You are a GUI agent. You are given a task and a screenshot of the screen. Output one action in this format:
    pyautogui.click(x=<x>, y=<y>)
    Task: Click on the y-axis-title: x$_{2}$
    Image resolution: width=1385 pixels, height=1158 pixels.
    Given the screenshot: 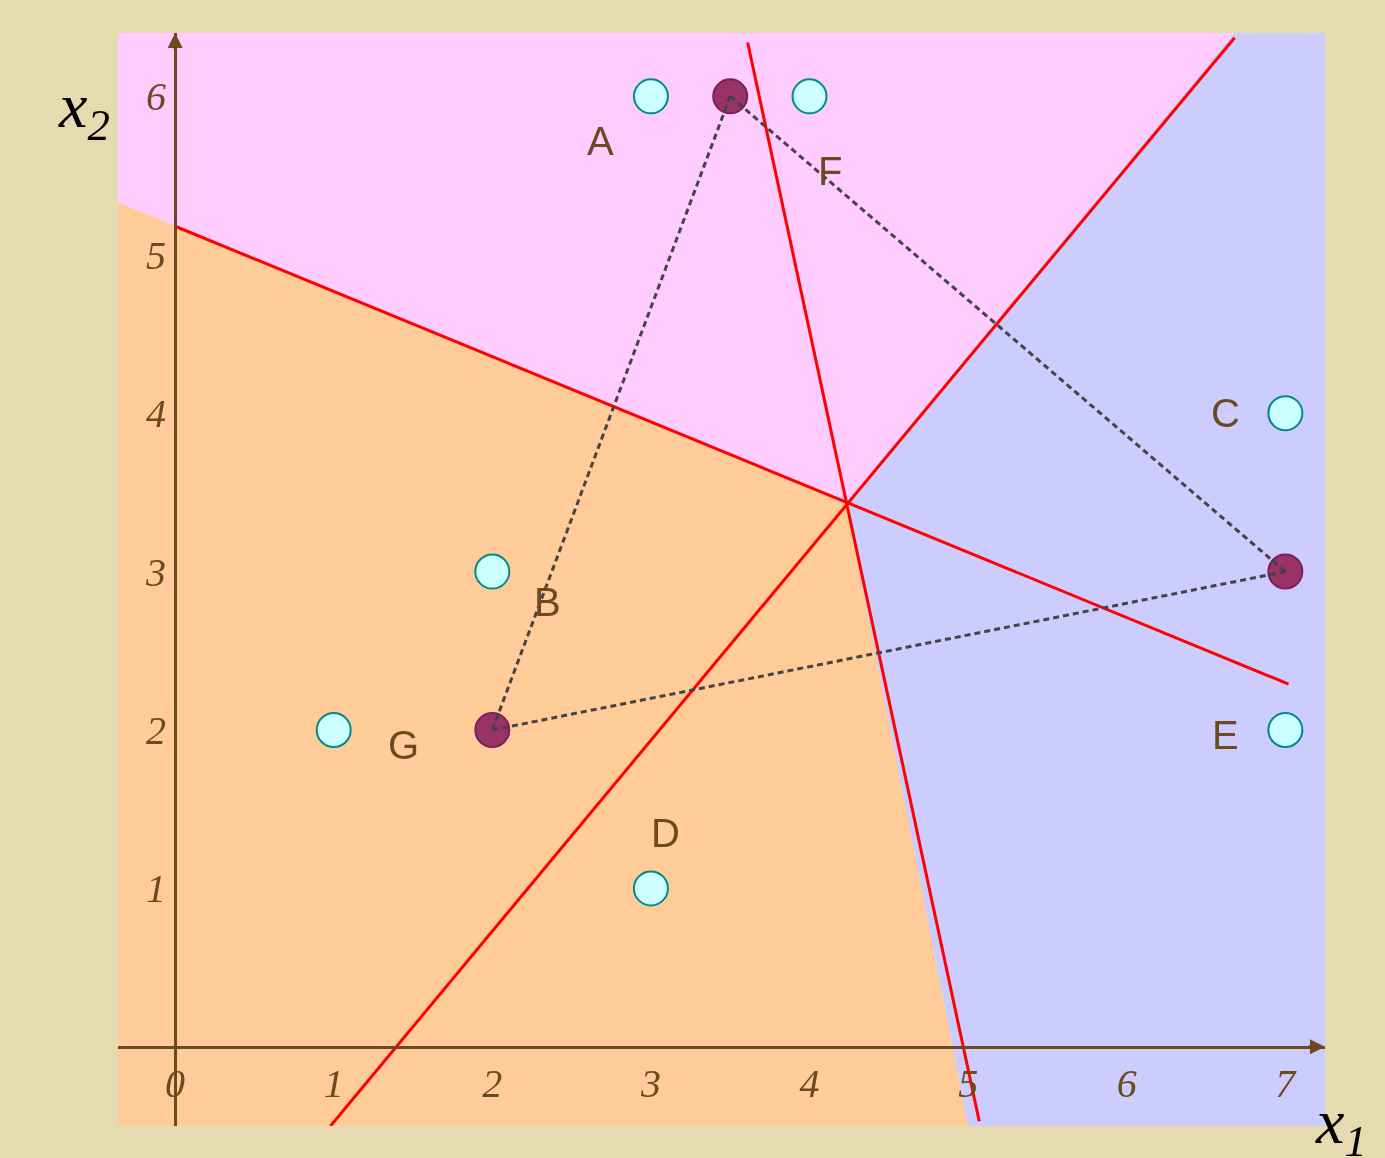 What is the action you would take?
    pyautogui.click(x=84, y=110)
    